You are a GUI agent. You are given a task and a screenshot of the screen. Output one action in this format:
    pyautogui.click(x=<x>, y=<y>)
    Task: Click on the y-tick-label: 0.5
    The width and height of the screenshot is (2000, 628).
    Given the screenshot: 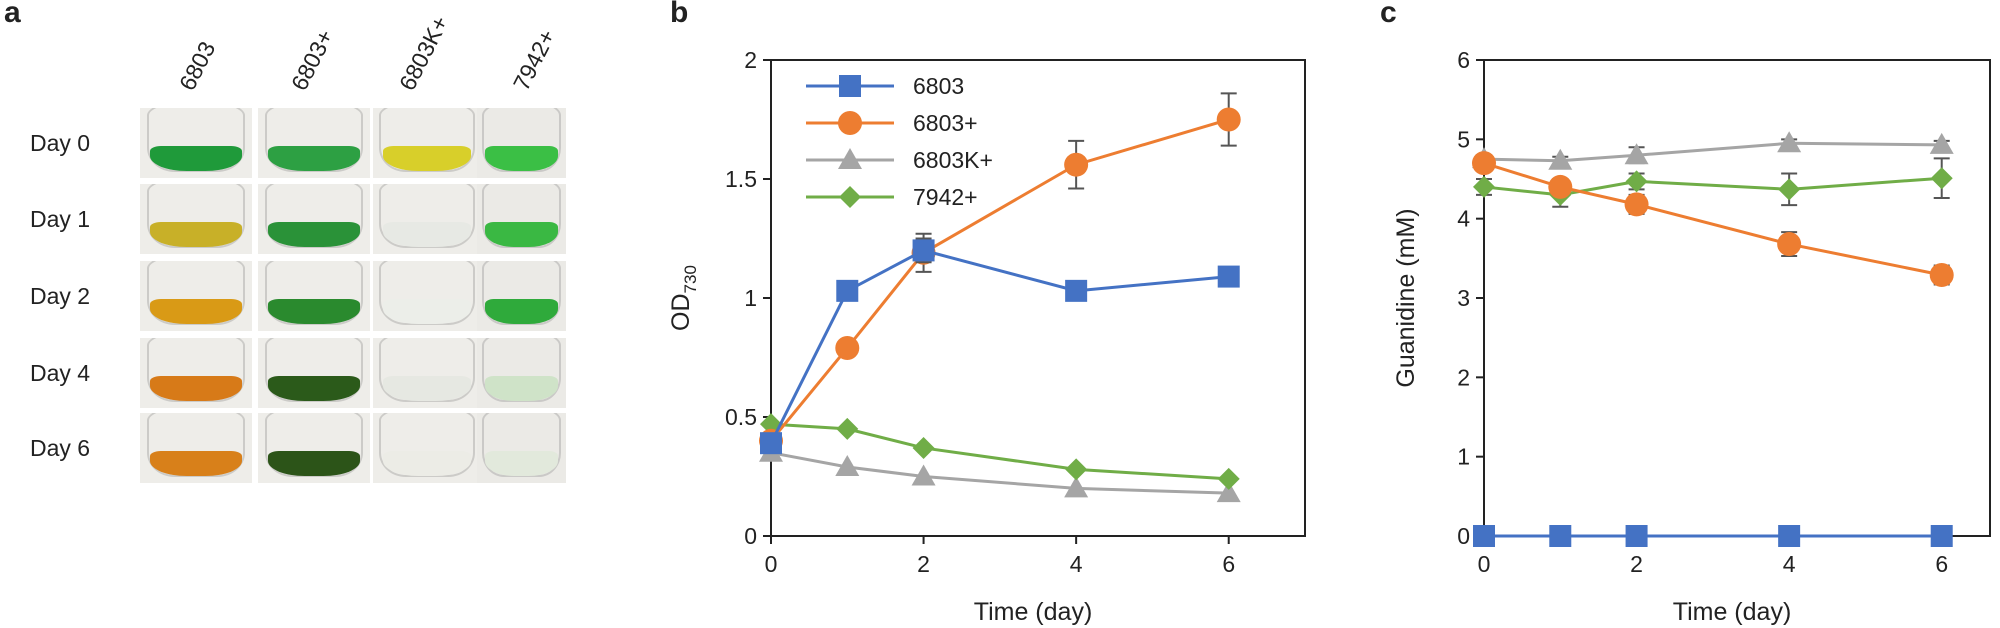 What is the action you would take?
    pyautogui.click(x=741, y=417)
    